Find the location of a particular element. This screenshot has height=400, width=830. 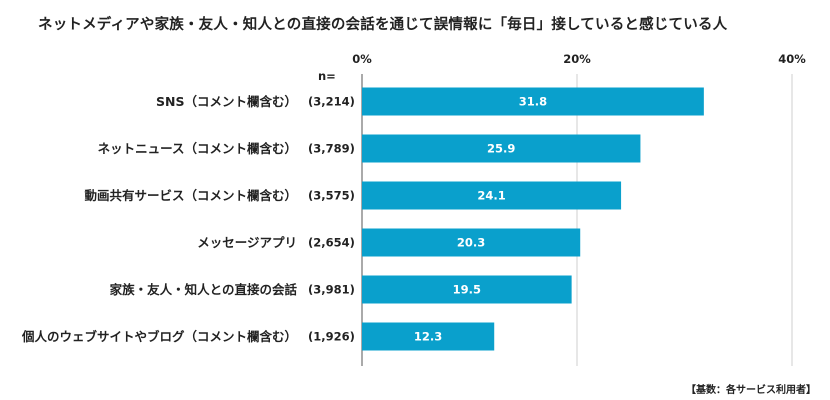

bar-value-label-4: 20.3 is located at coordinates (471, 243).